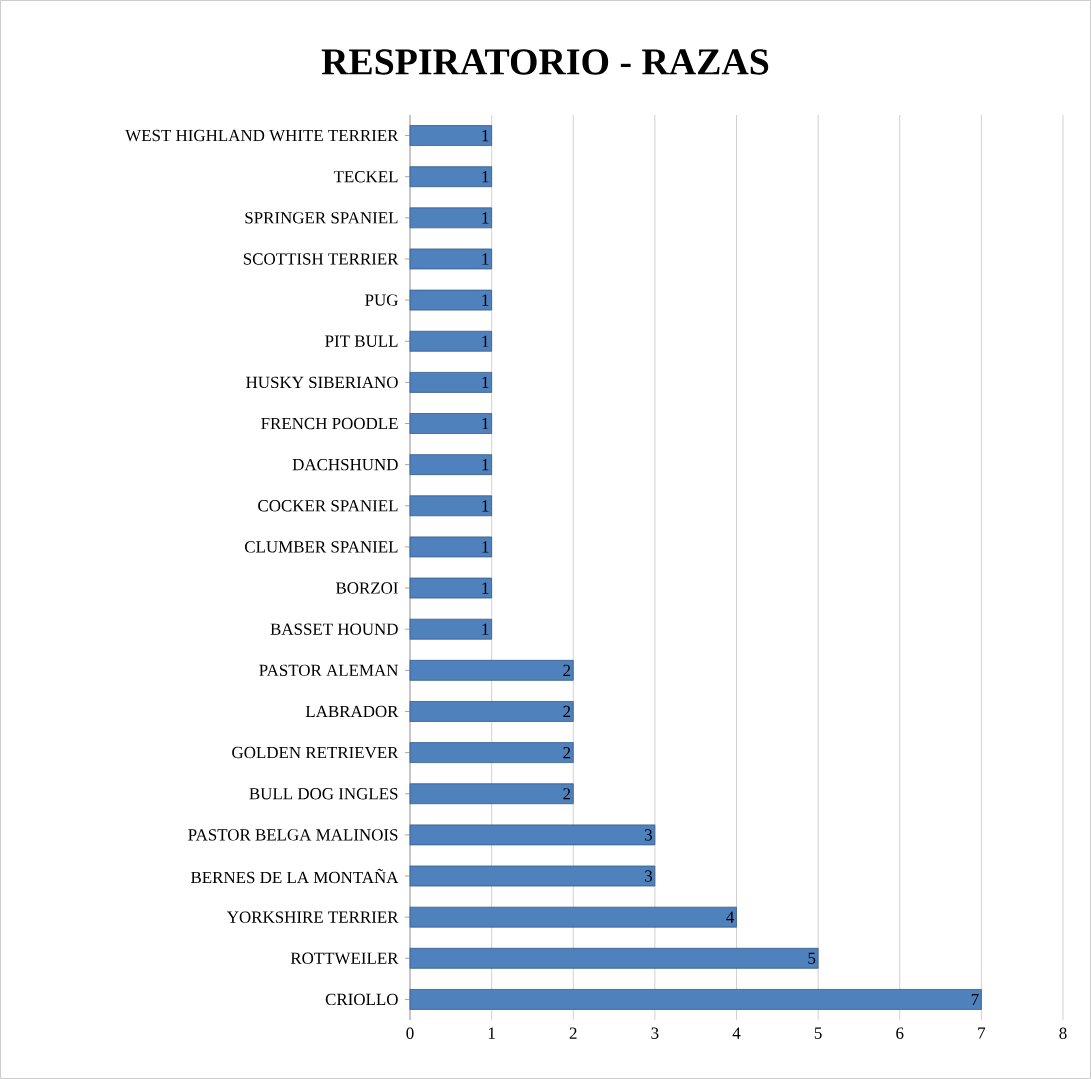 The width and height of the screenshot is (1091, 1079). I want to click on y-tick-label: HUSKY SIBERIANO, so click(322, 382).